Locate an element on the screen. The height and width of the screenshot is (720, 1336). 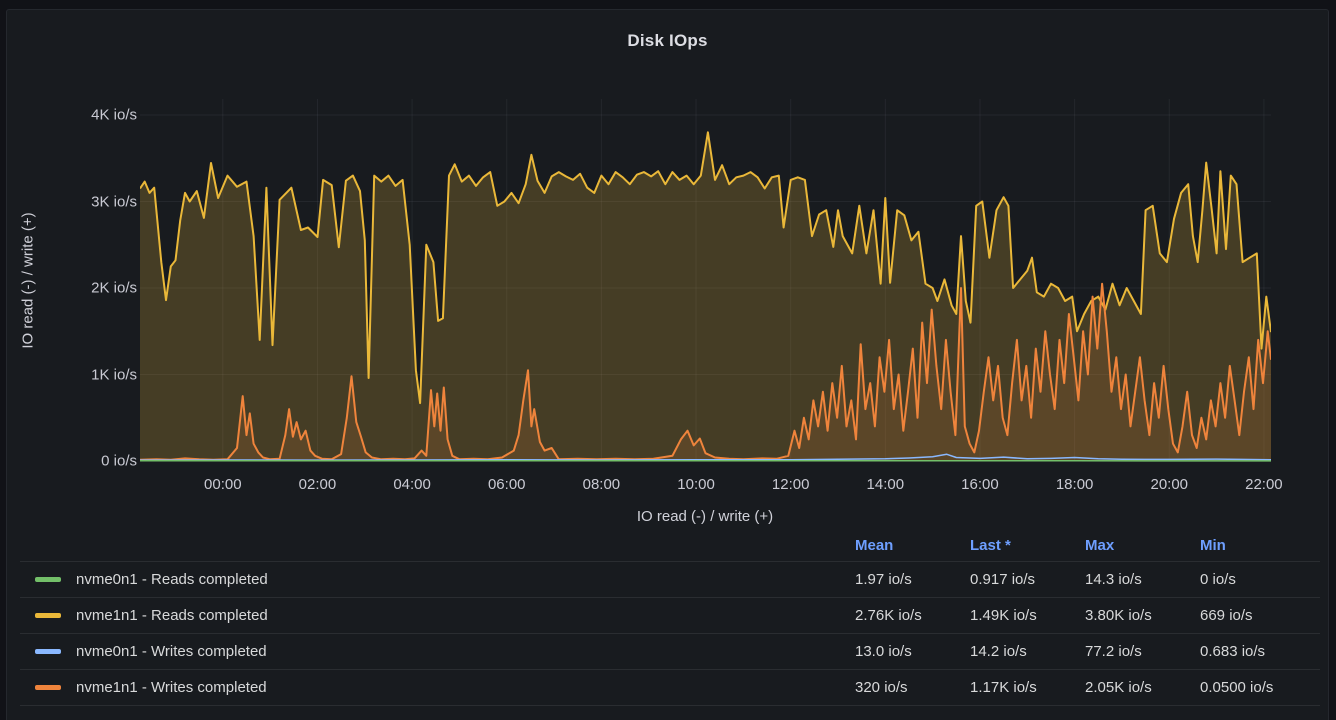
y-tick-label: 4K io/s is located at coordinates (114, 115).